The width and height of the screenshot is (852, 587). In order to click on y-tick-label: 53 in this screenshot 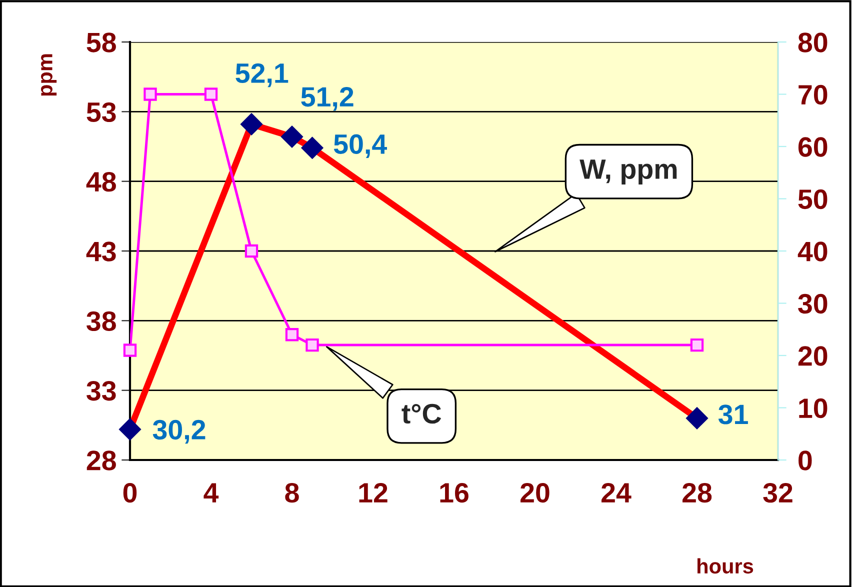, I will do `click(101, 112)`.